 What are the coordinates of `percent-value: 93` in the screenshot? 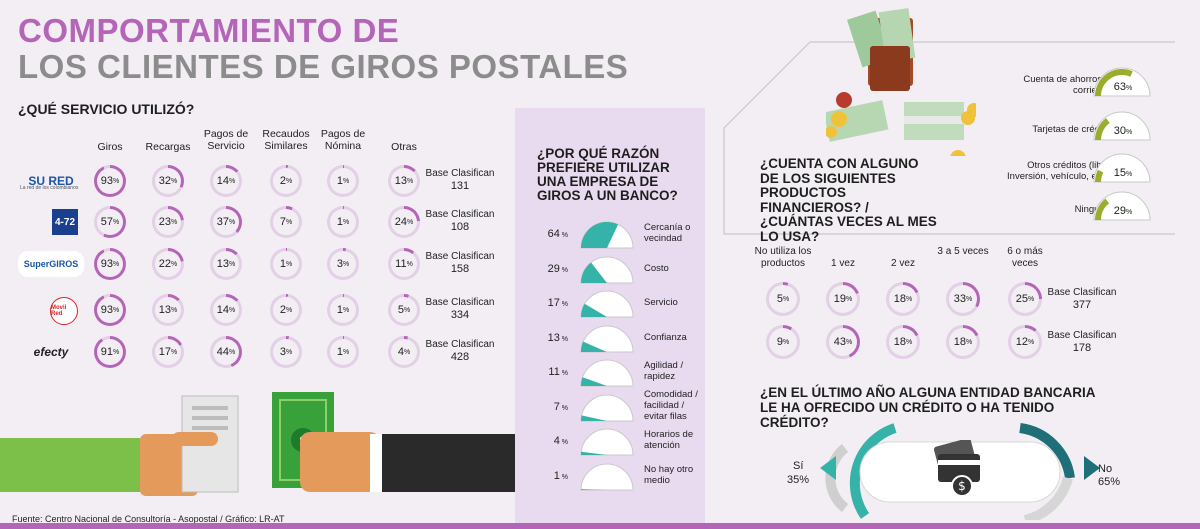 It's located at (106, 264).